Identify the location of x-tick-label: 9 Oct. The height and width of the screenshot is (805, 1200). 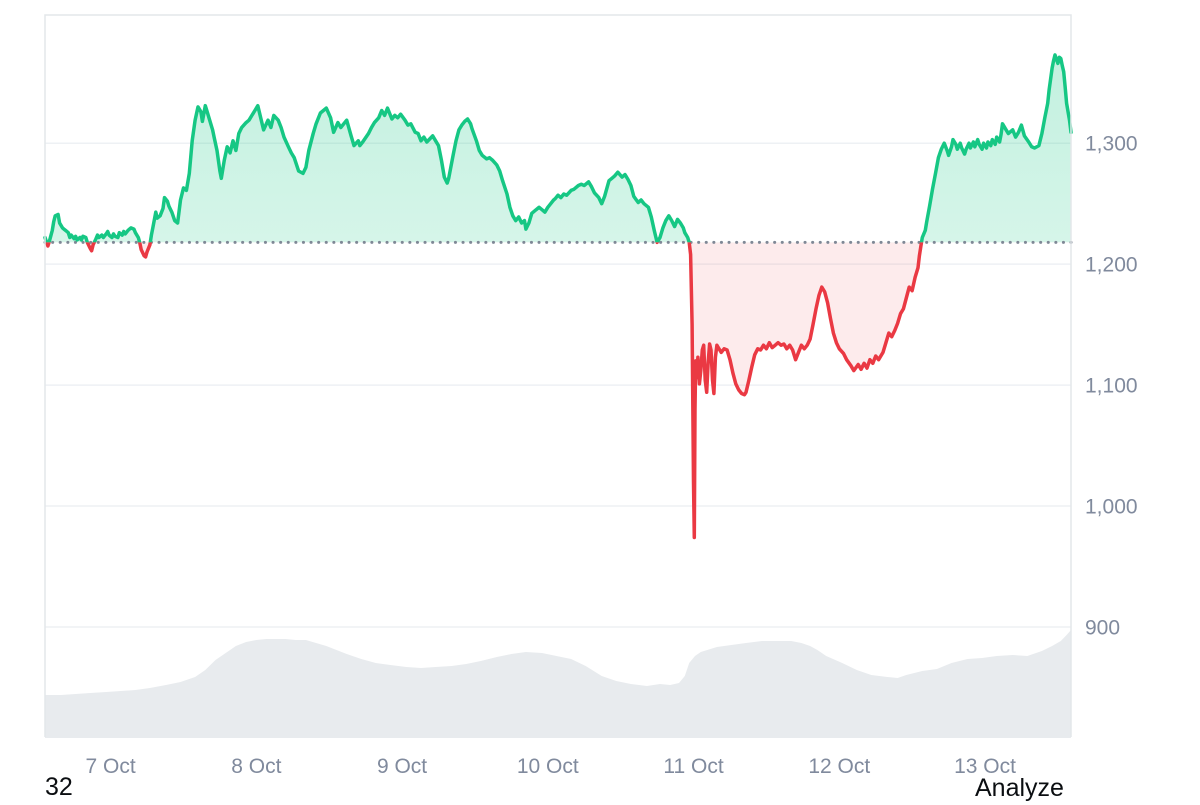
(402, 766).